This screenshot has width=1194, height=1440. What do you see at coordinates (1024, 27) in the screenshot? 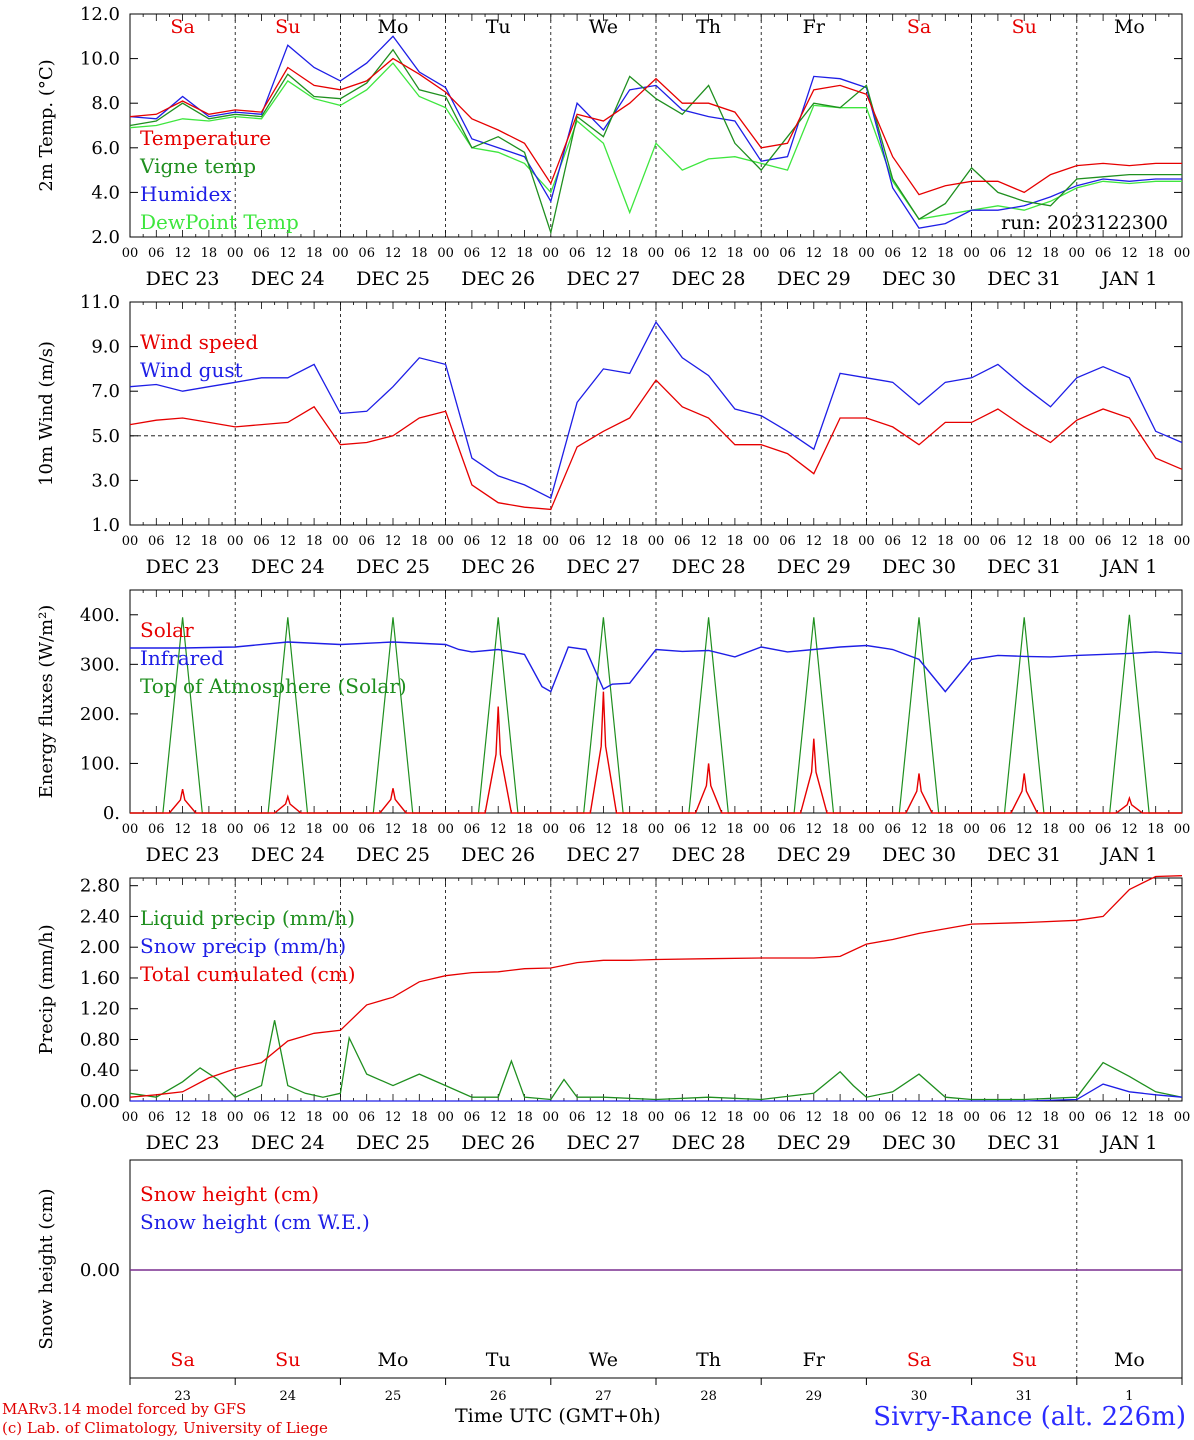
I see `weekday-label: Su` at bounding box center [1024, 27].